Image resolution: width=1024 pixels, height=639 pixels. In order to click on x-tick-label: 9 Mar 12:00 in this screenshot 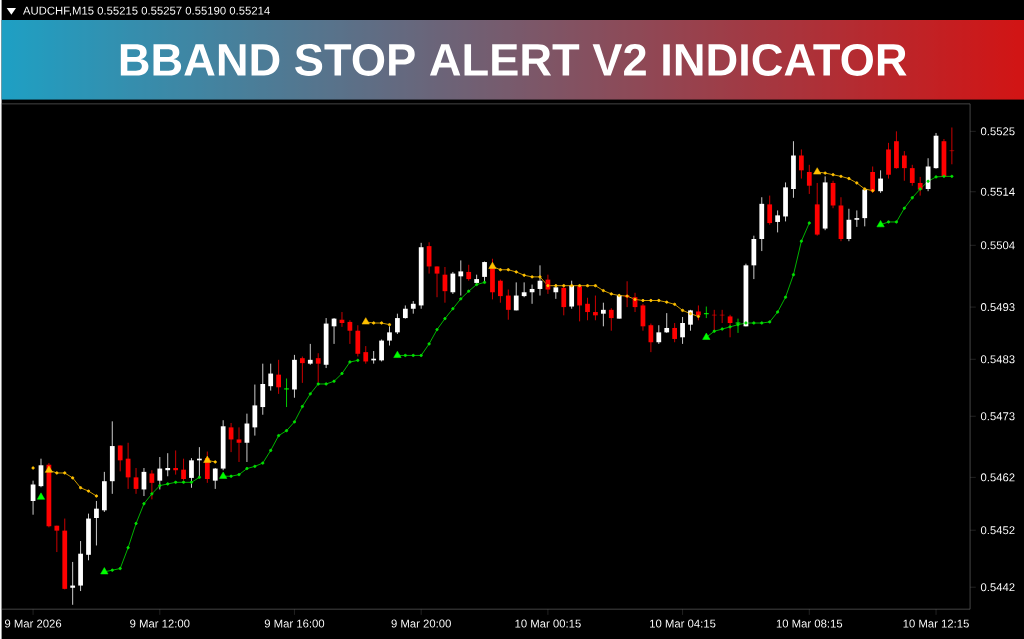, I will do `click(160, 623)`.